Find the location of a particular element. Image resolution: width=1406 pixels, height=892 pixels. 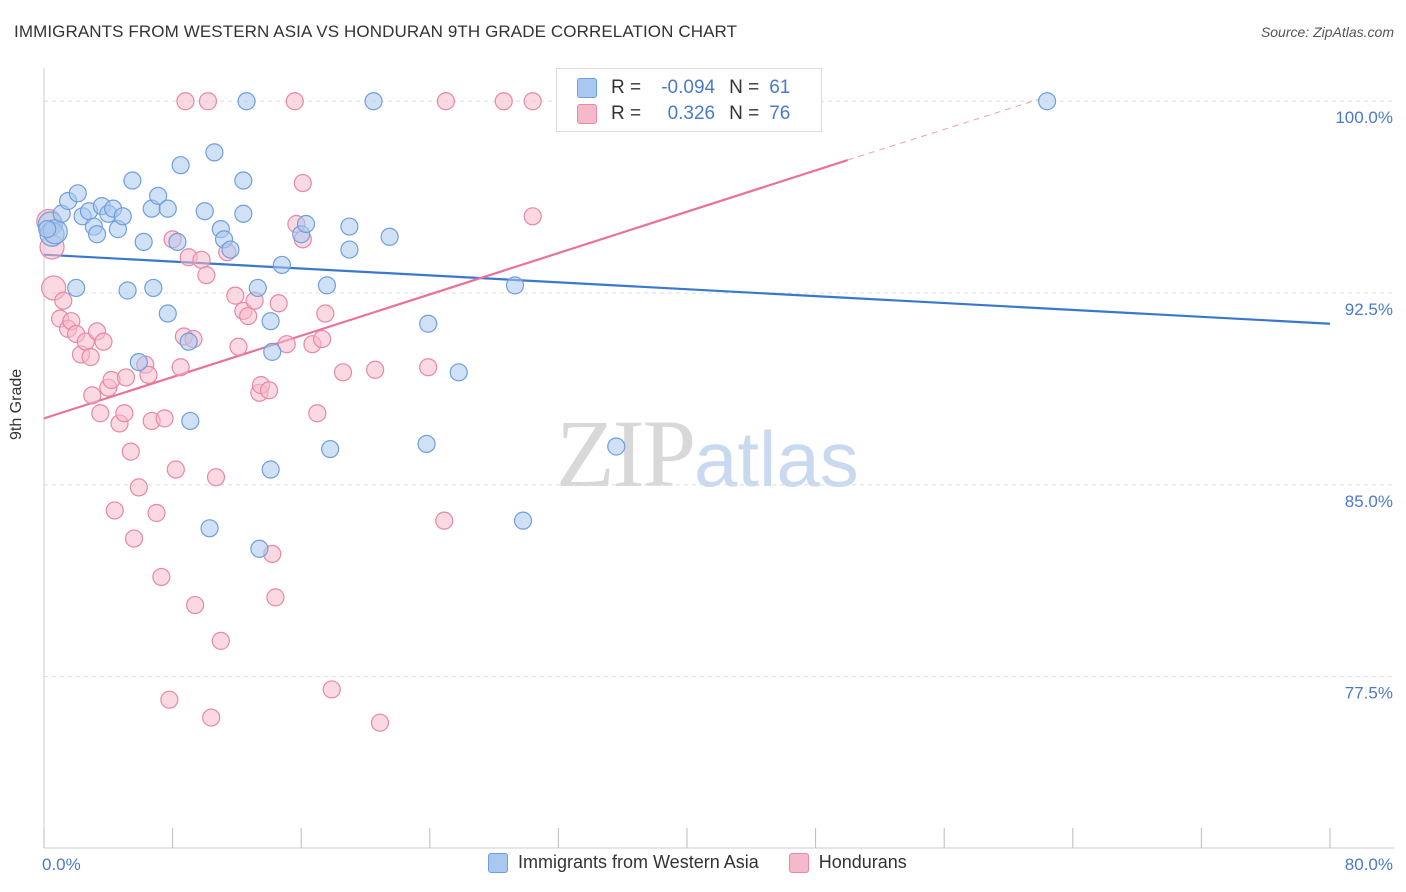

y-tick-label: 92.5% is located at coordinates (1369, 309).